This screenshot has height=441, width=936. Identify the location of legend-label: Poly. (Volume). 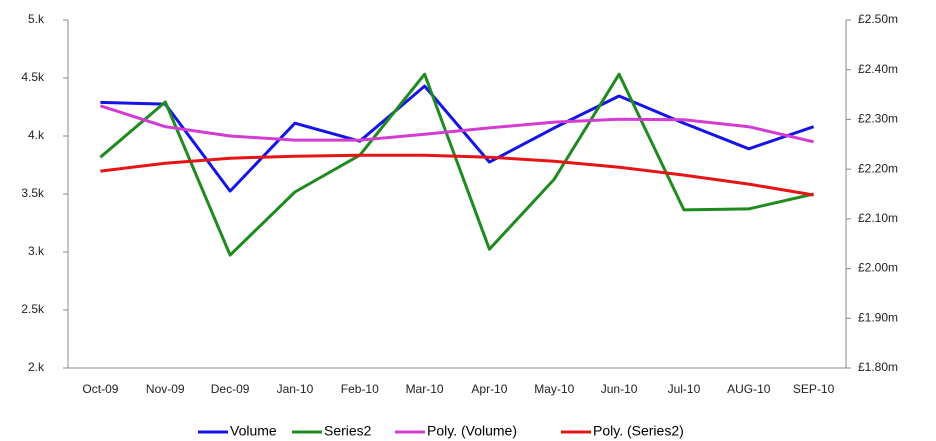
(472, 431).